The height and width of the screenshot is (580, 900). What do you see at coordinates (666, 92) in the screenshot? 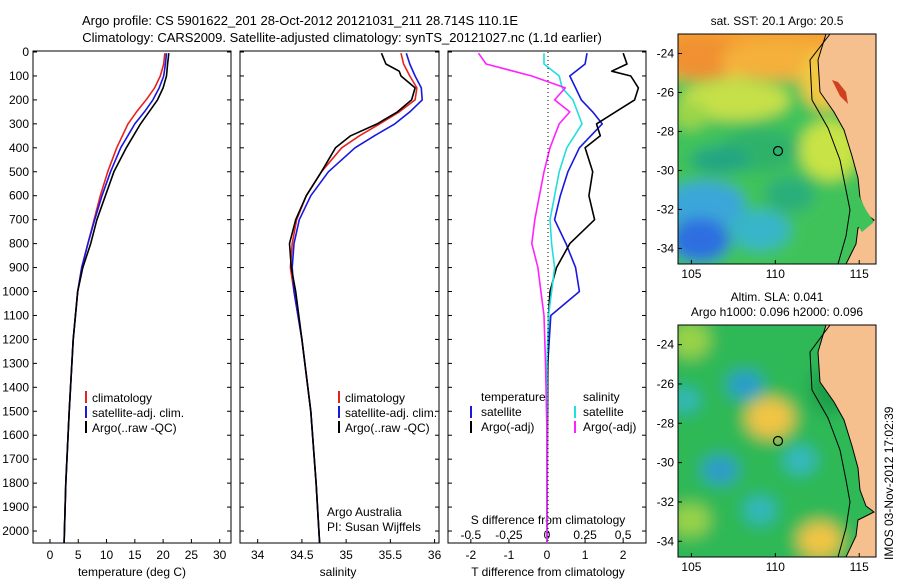
I see `map-y-tick-label: -26` at bounding box center [666, 92].